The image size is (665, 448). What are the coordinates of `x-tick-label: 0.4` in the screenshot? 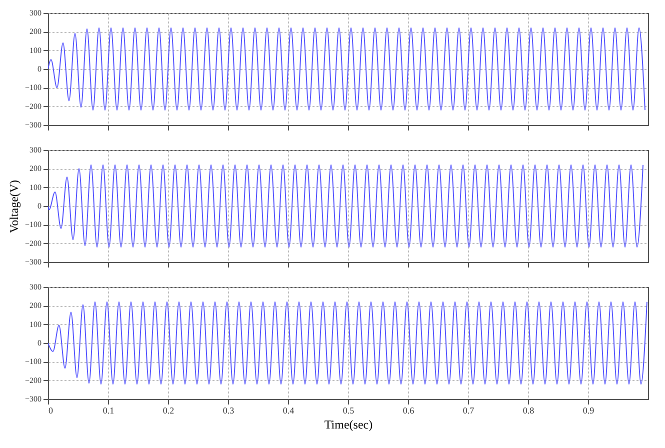 It's located at (288, 411).